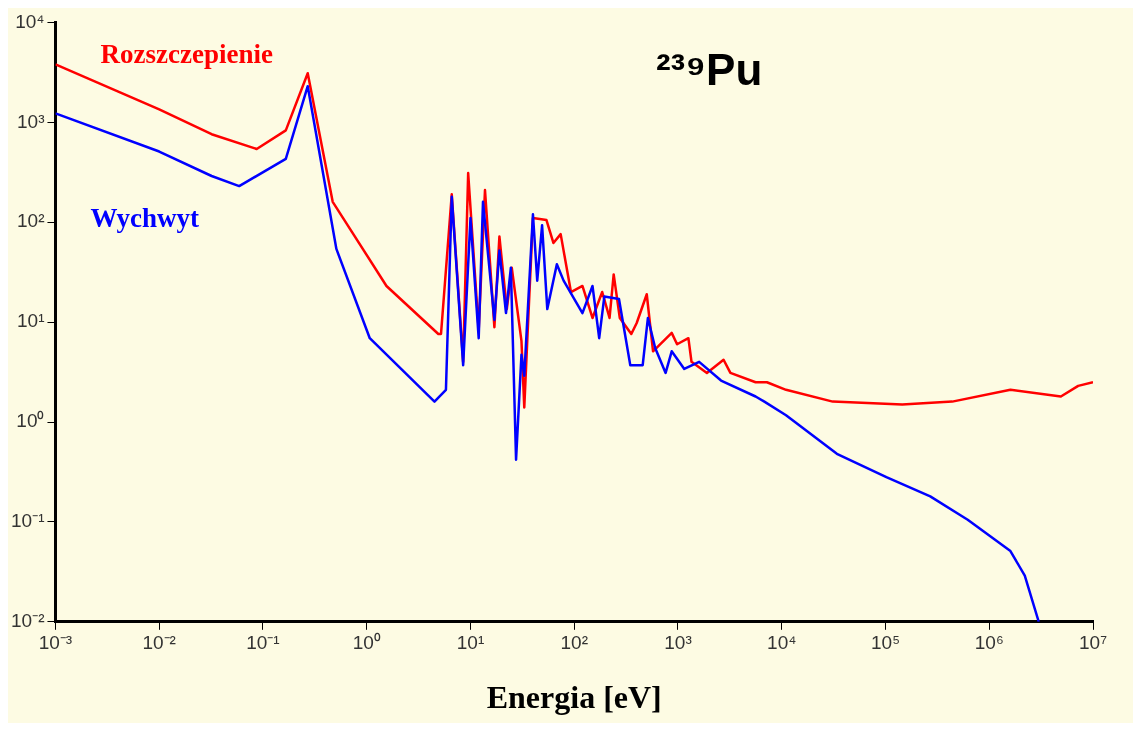 The image size is (1141, 731). Describe the element at coordinates (30, 221) in the screenshot. I see `y-tick-label: 10²` at that location.